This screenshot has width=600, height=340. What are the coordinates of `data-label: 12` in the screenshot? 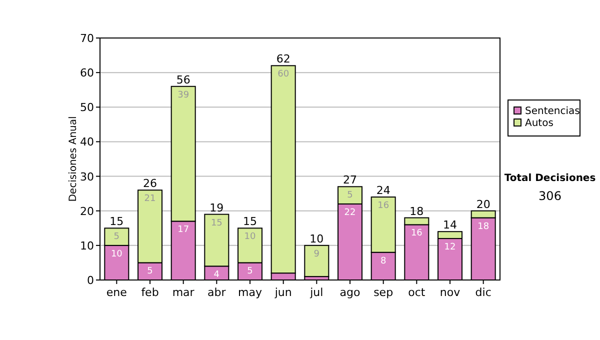 It's located at (450, 247).